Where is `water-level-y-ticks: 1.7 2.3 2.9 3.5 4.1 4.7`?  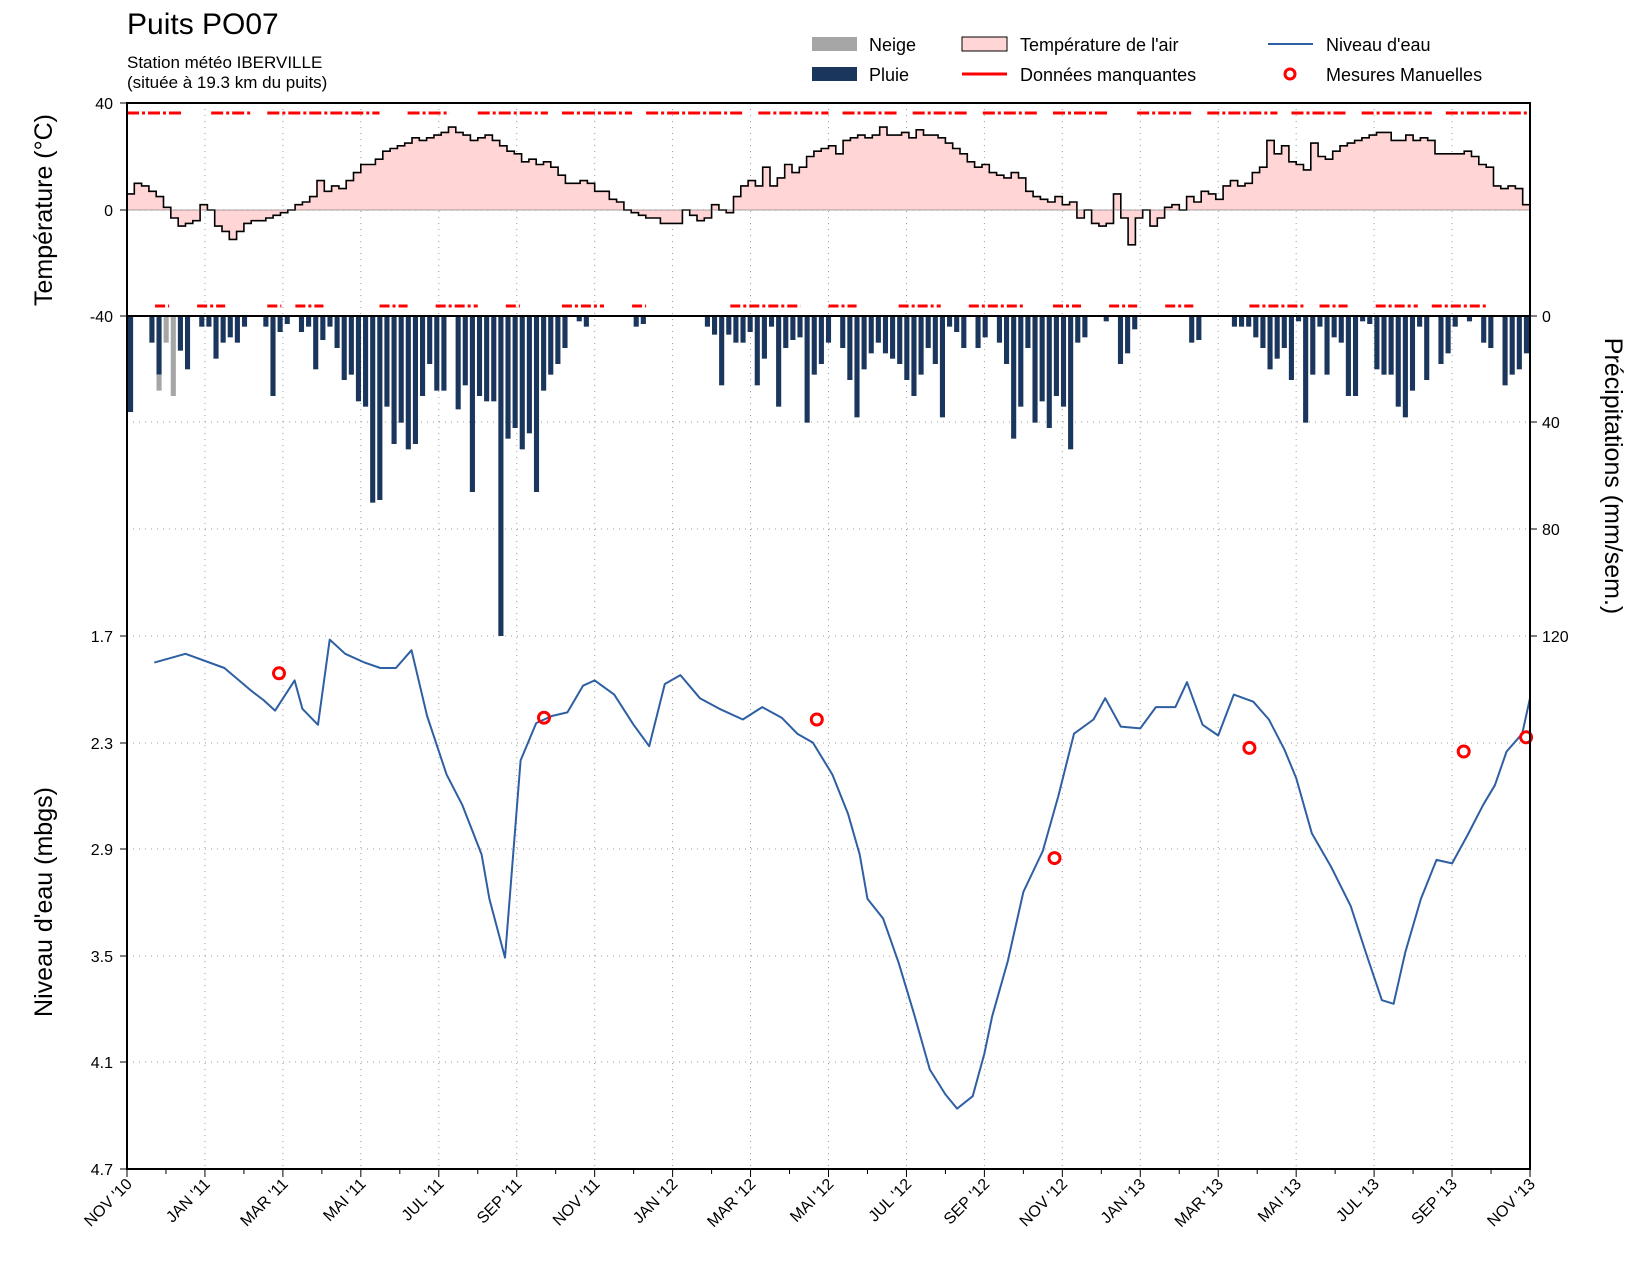
water-level-y-ticks: 1.7 2.3 2.9 3.5 4.1 4.7 is located at coordinates (109, 904).